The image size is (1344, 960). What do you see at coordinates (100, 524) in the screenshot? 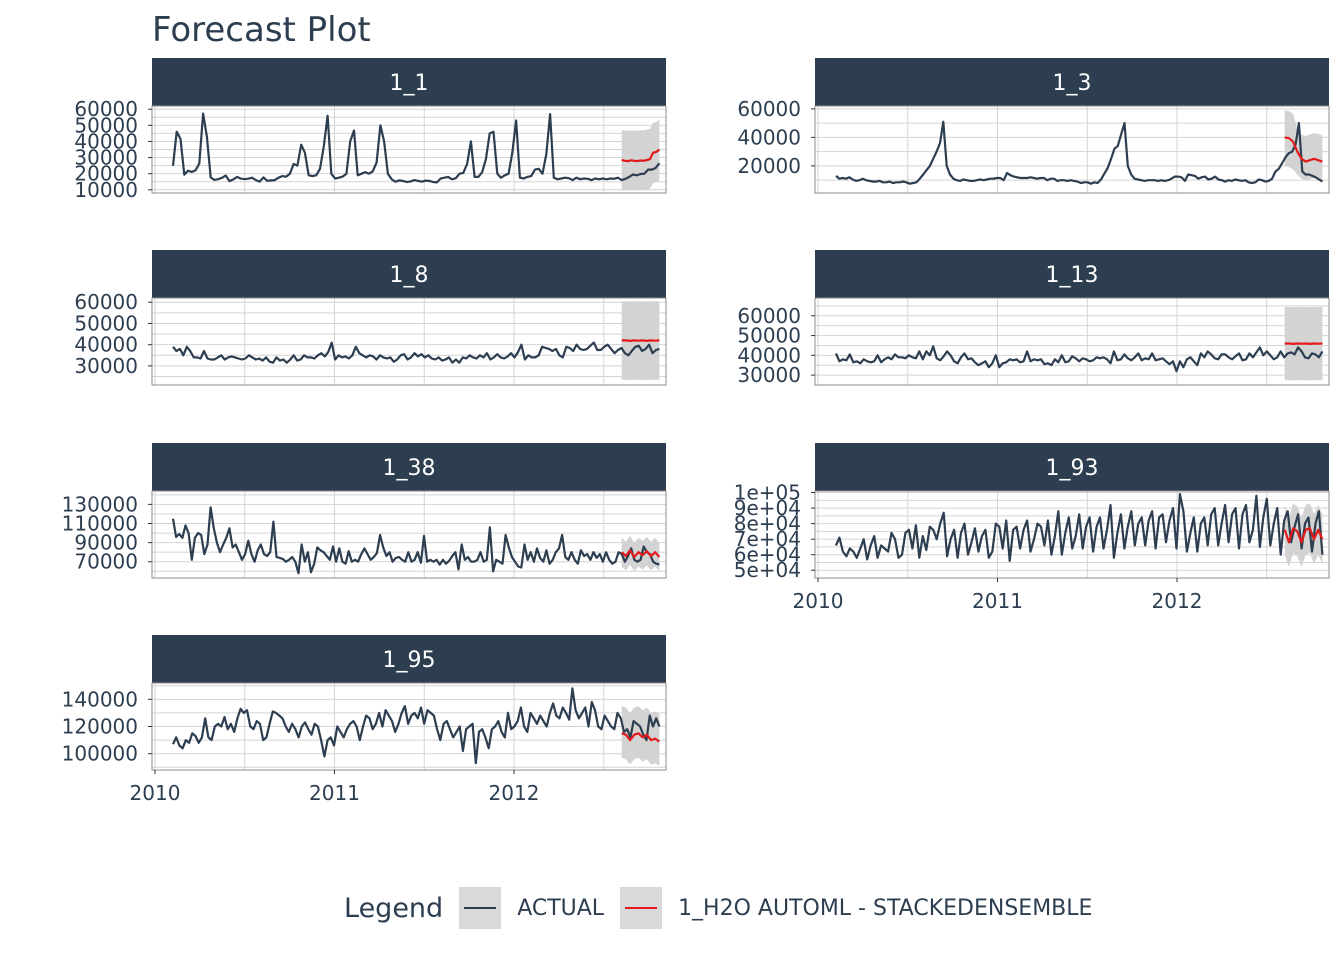
I see `y-tick-label: 110000` at bounding box center [100, 524].